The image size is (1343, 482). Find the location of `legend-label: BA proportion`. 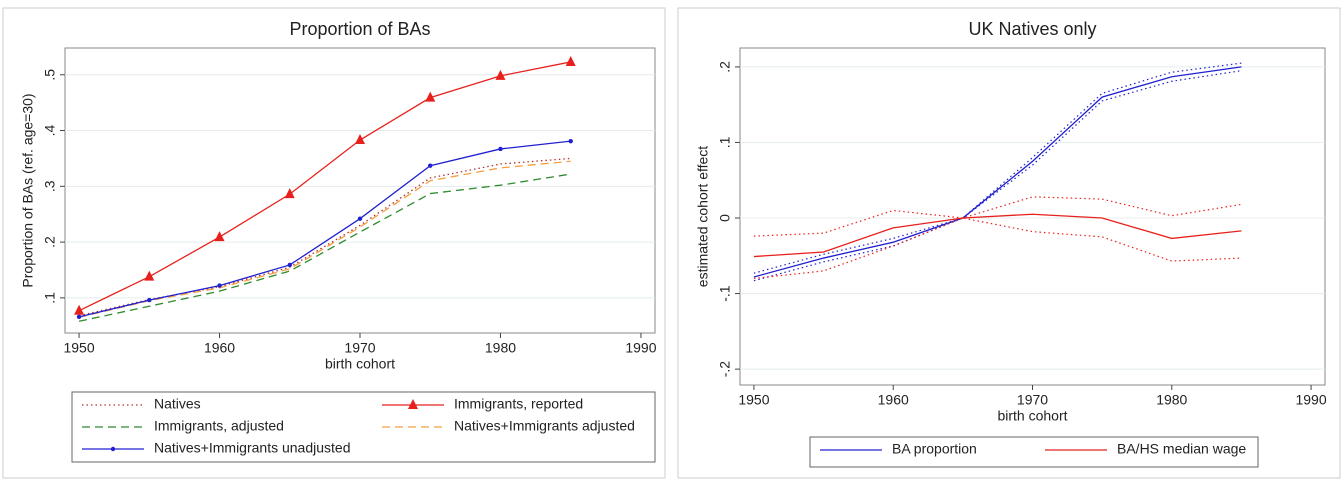

legend-label: BA proportion is located at coordinates (934, 449).